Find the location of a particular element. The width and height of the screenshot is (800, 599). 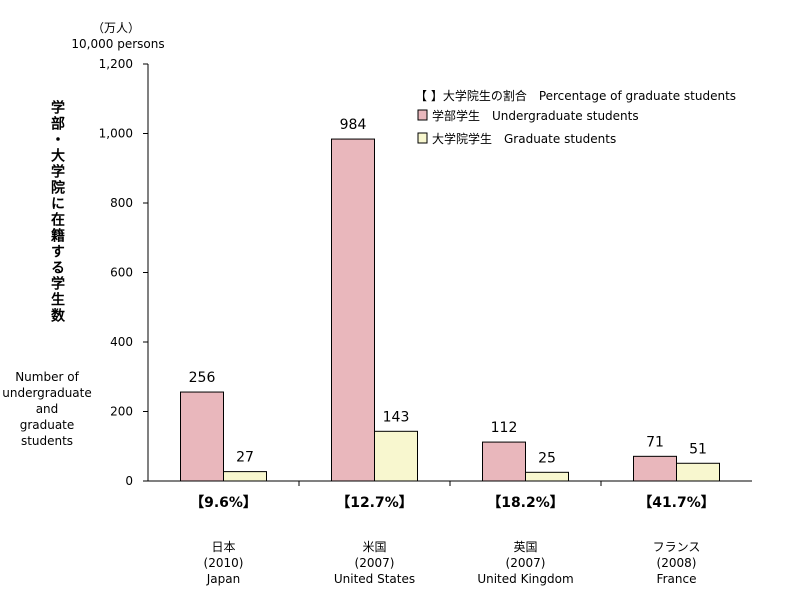

category-label-jp: 米国 is located at coordinates (374, 547).